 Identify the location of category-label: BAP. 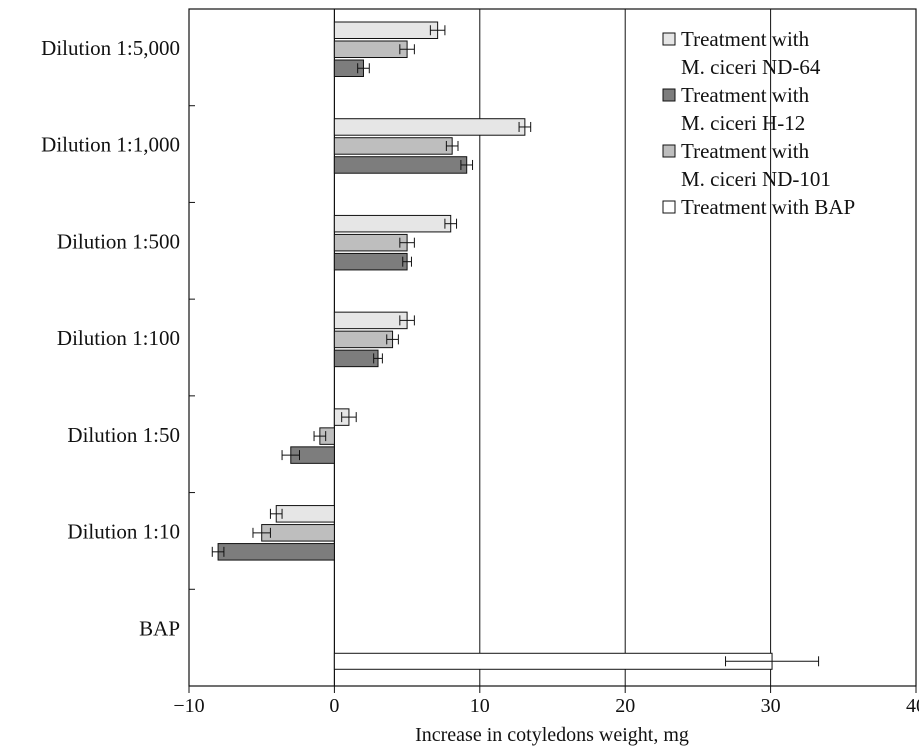
(159, 628).